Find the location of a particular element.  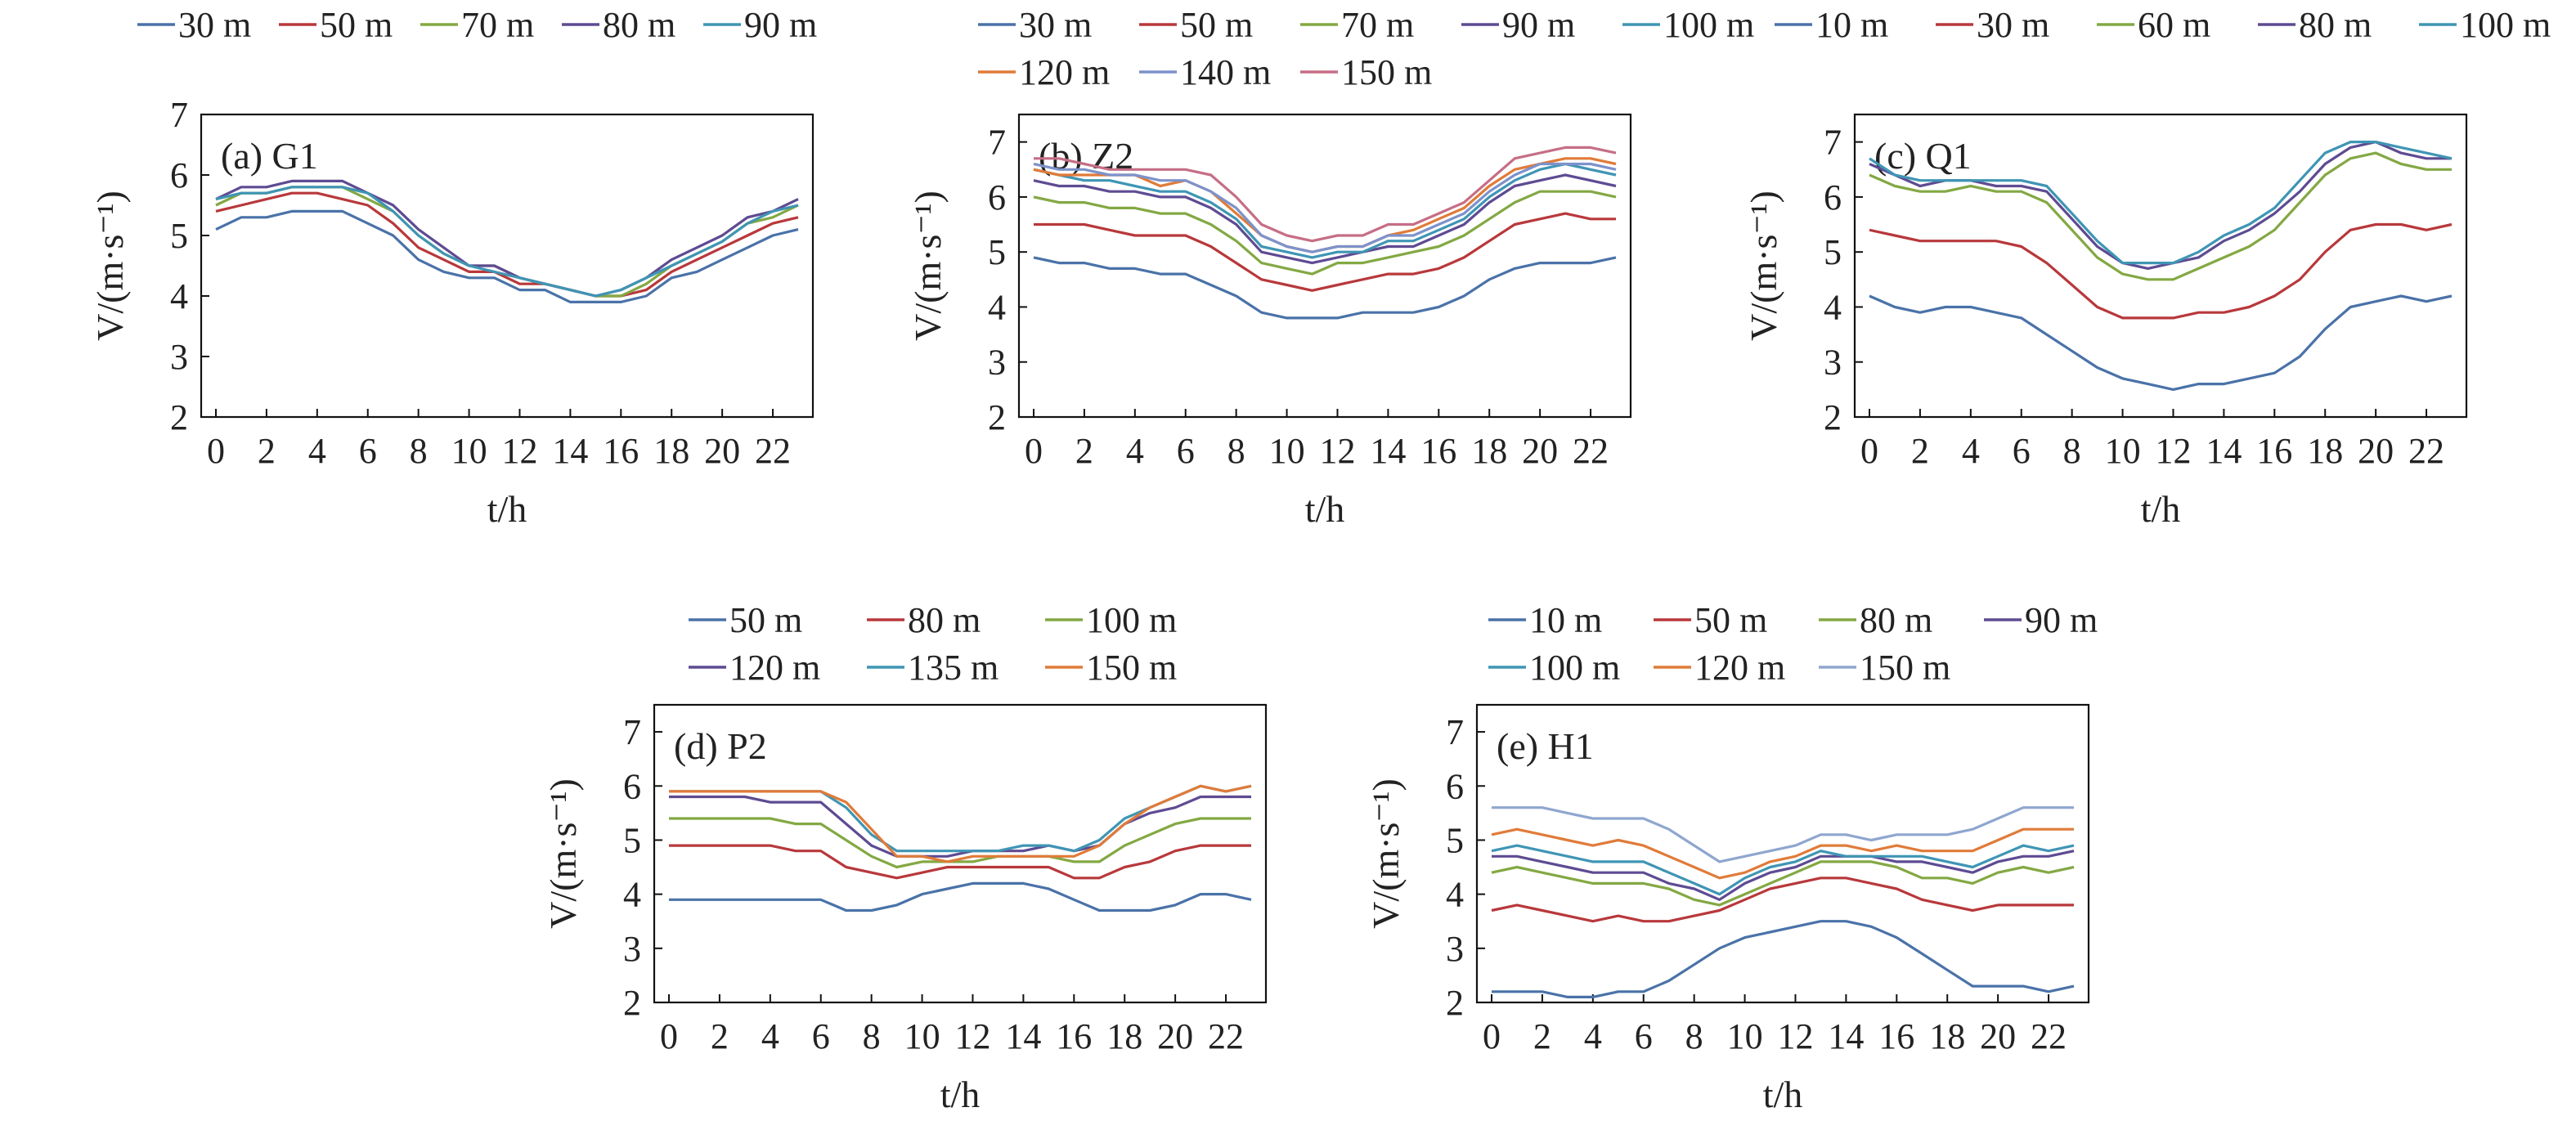

plot-frame is located at coordinates (507, 266).